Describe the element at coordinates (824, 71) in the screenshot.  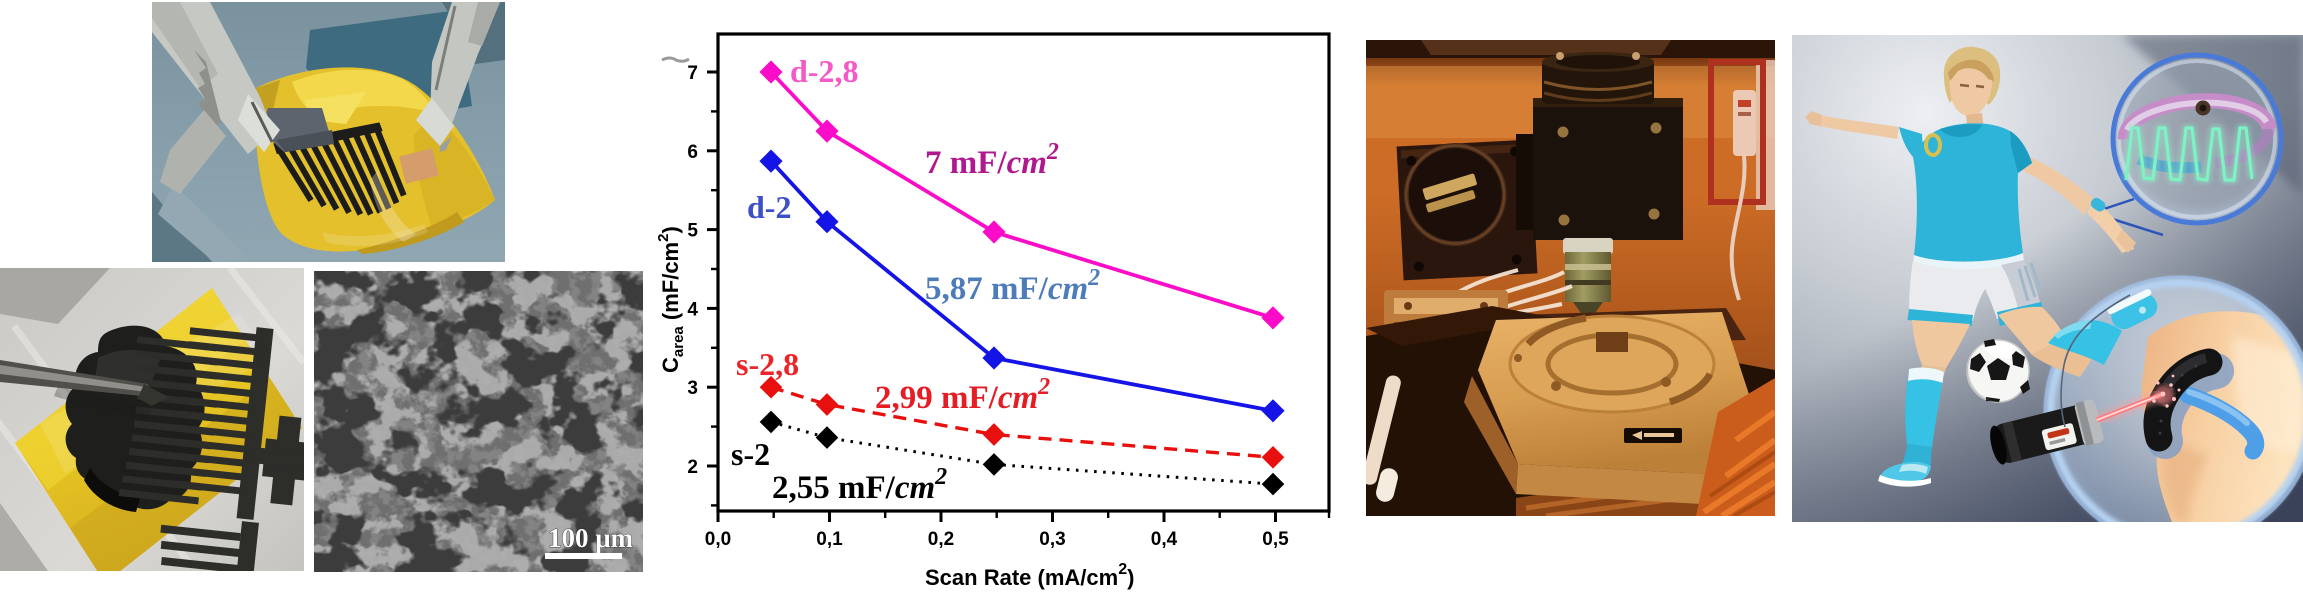
I see `svg-text: d-2,8` at that location.